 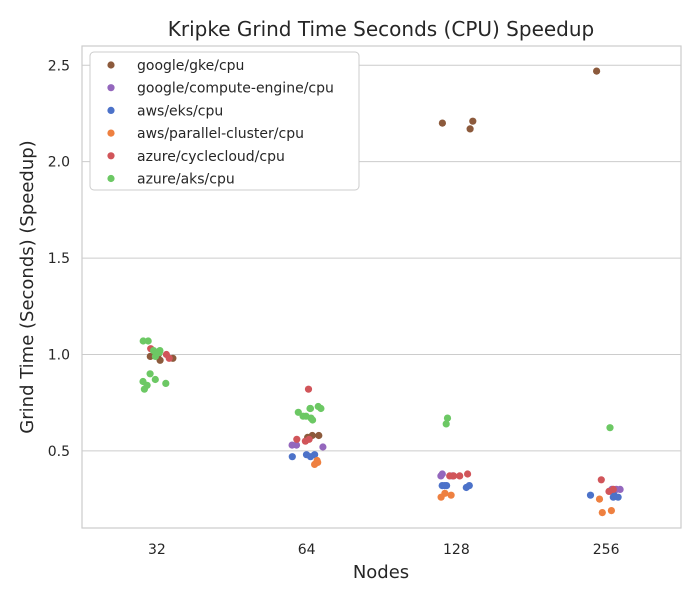 I want to click on legend-box, so click(x=224, y=121).